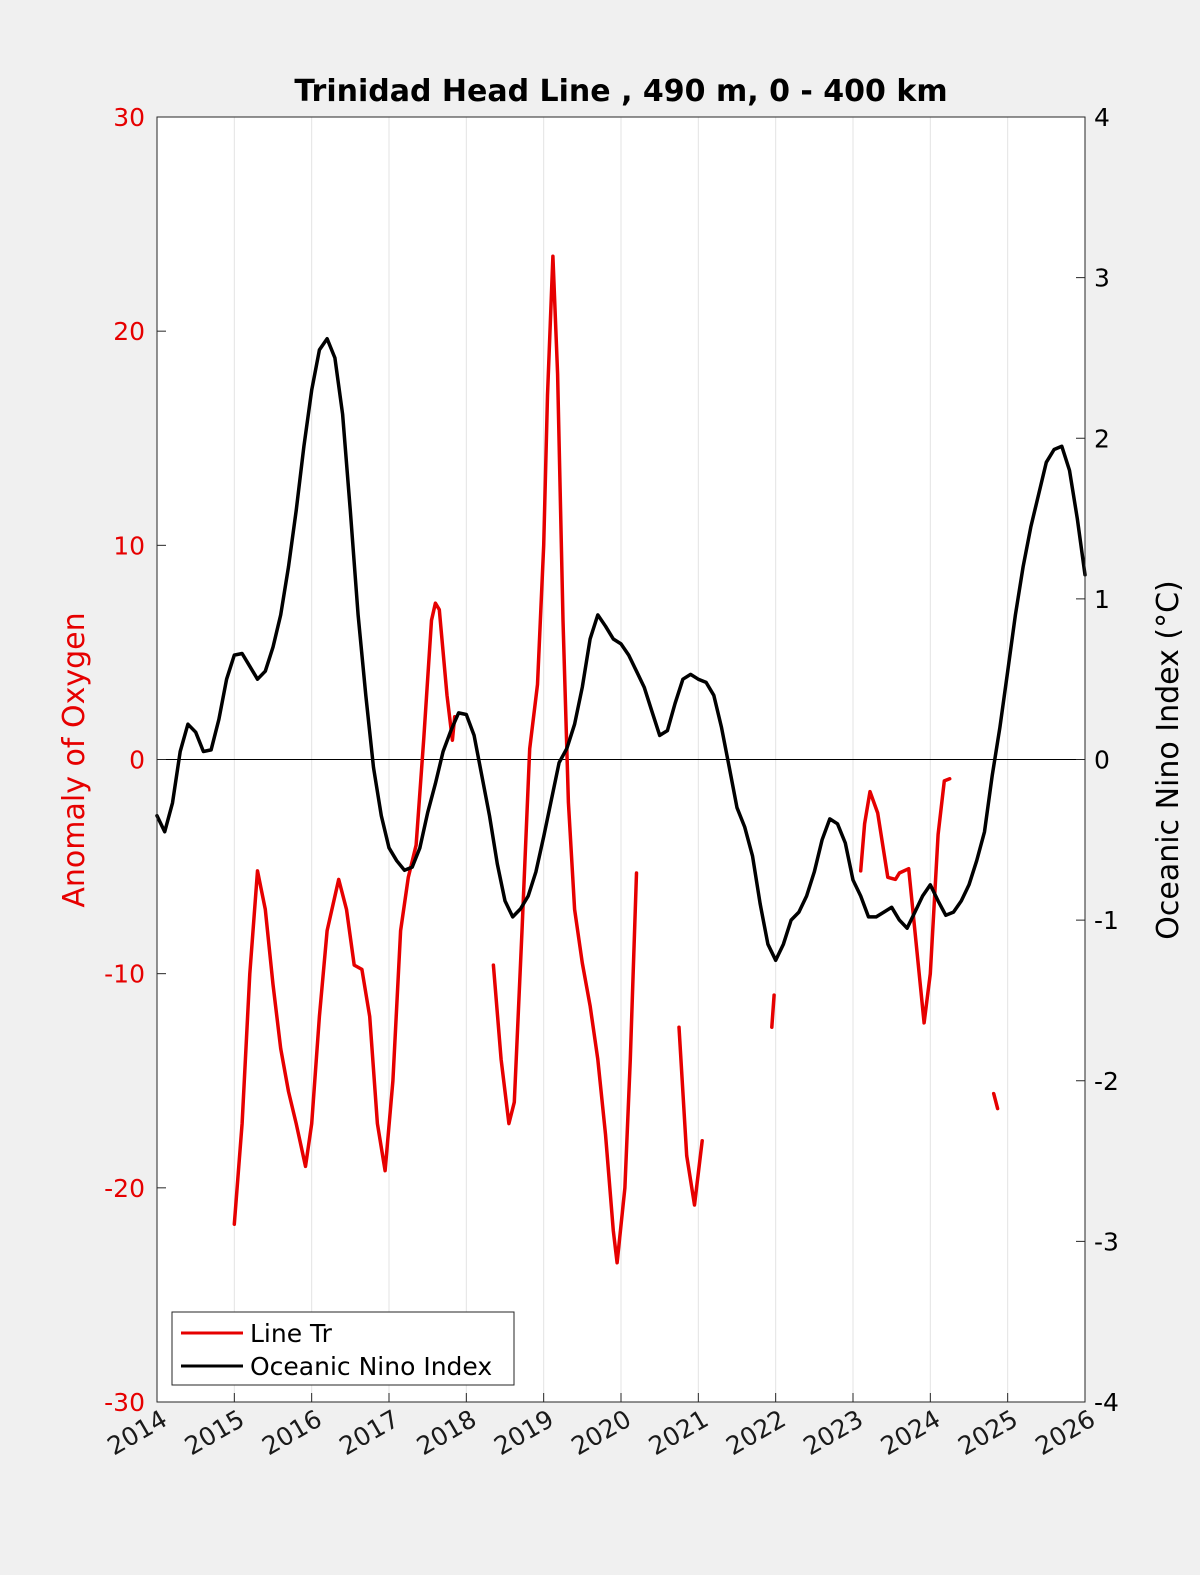  Describe the element at coordinates (1102, 438) in the screenshot. I see `right-tick-label: 2` at that location.